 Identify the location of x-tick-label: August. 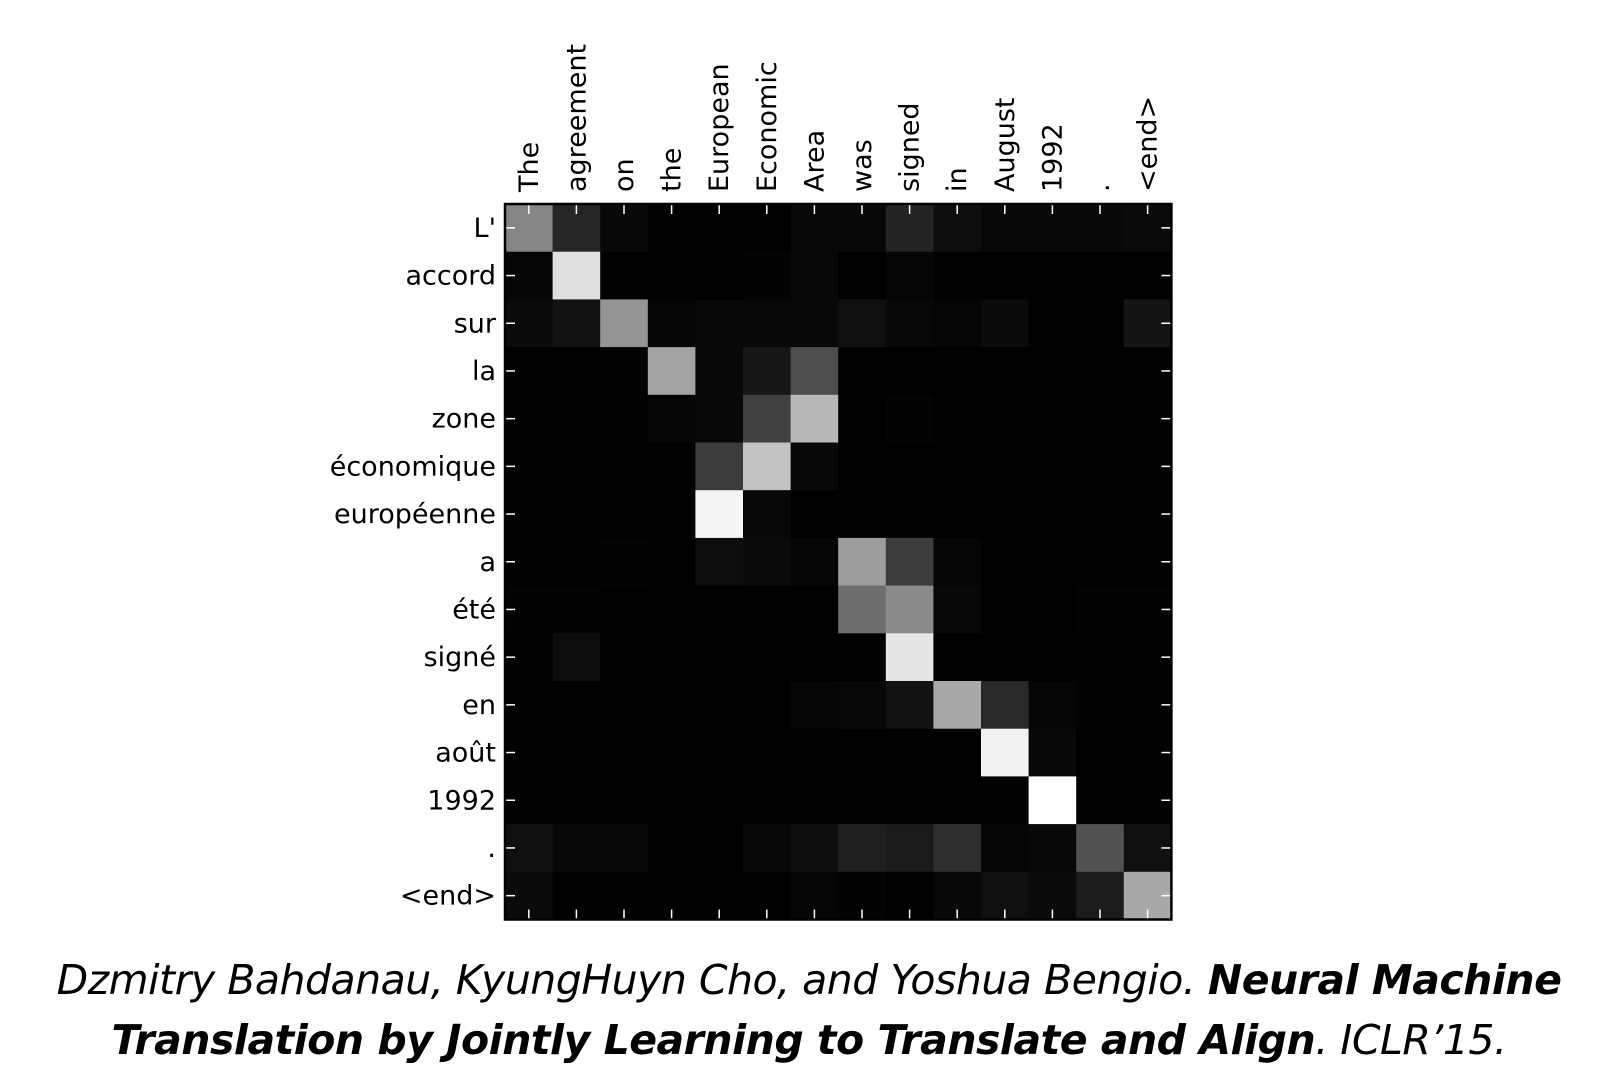
(1005, 145).